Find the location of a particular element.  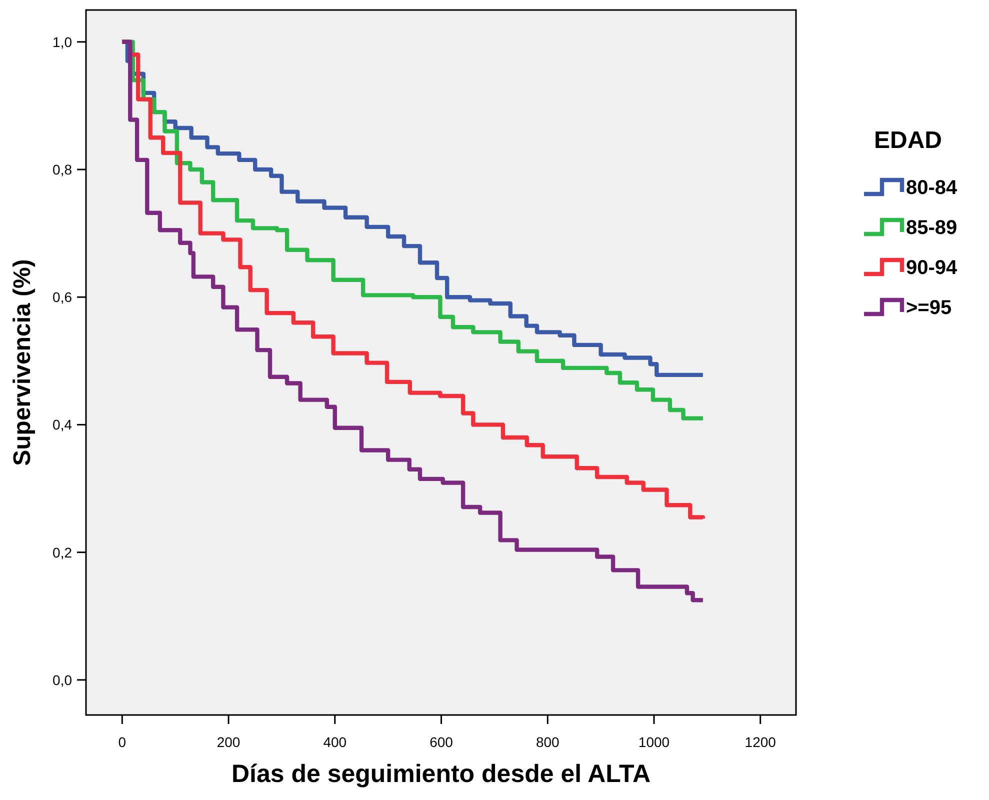

x-tick-label: 1200 is located at coordinates (760, 742).